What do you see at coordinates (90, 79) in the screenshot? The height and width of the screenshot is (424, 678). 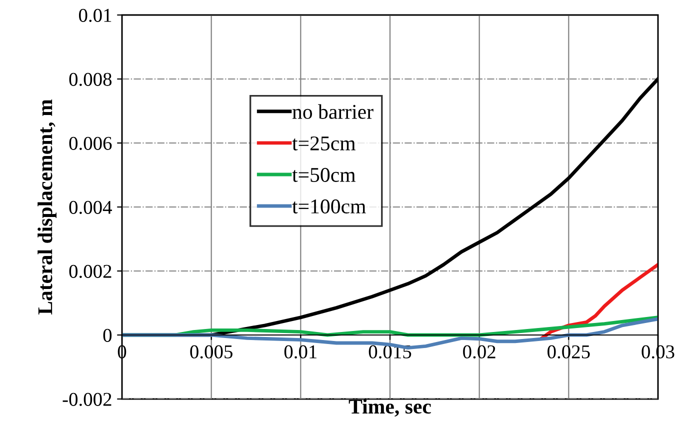 I see `y-tick-label: 0.008` at bounding box center [90, 79].